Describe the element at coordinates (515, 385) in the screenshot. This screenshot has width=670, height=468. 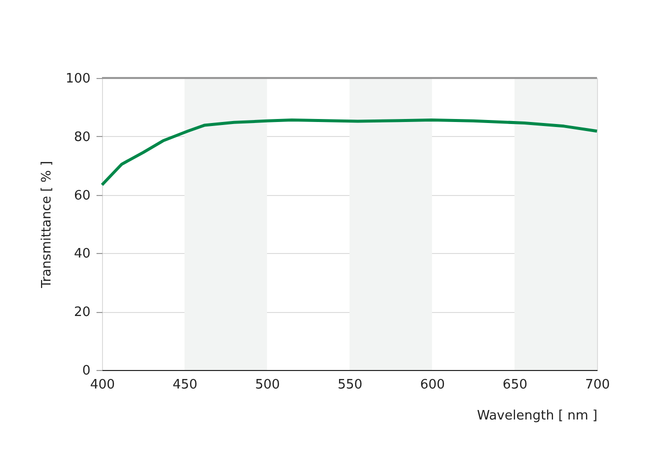
I see `x-tick-label: 650` at that location.